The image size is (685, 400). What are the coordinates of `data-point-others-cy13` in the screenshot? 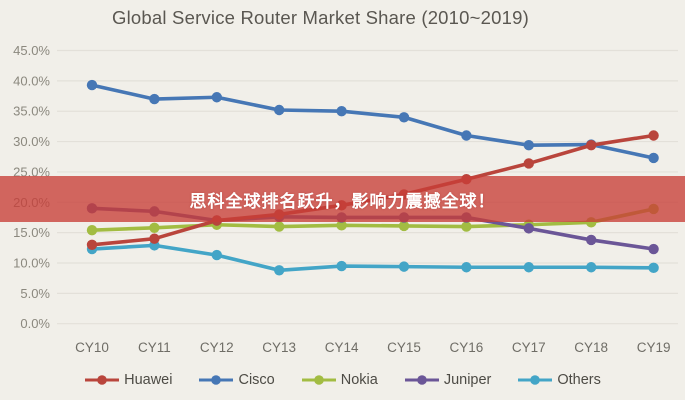 It's located at (279, 270).